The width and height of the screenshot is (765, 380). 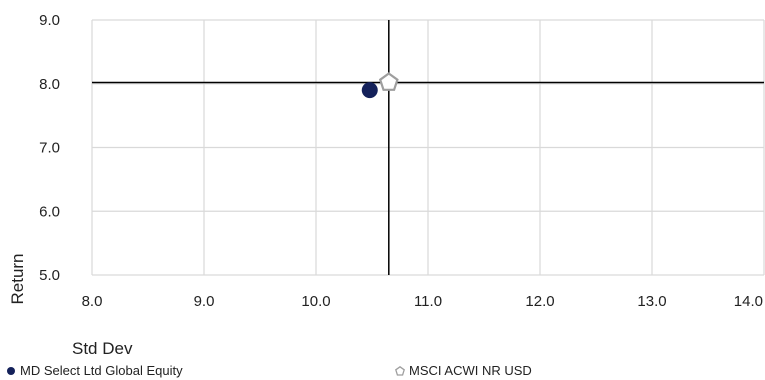 What do you see at coordinates (92, 301) in the screenshot?
I see `x-tick-label: 8.0` at bounding box center [92, 301].